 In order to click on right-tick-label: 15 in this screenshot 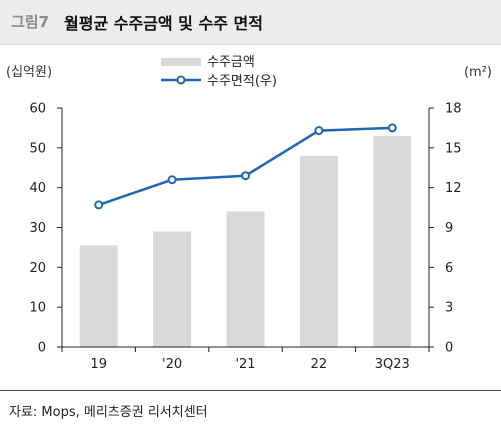, I will do `click(453, 148)`.